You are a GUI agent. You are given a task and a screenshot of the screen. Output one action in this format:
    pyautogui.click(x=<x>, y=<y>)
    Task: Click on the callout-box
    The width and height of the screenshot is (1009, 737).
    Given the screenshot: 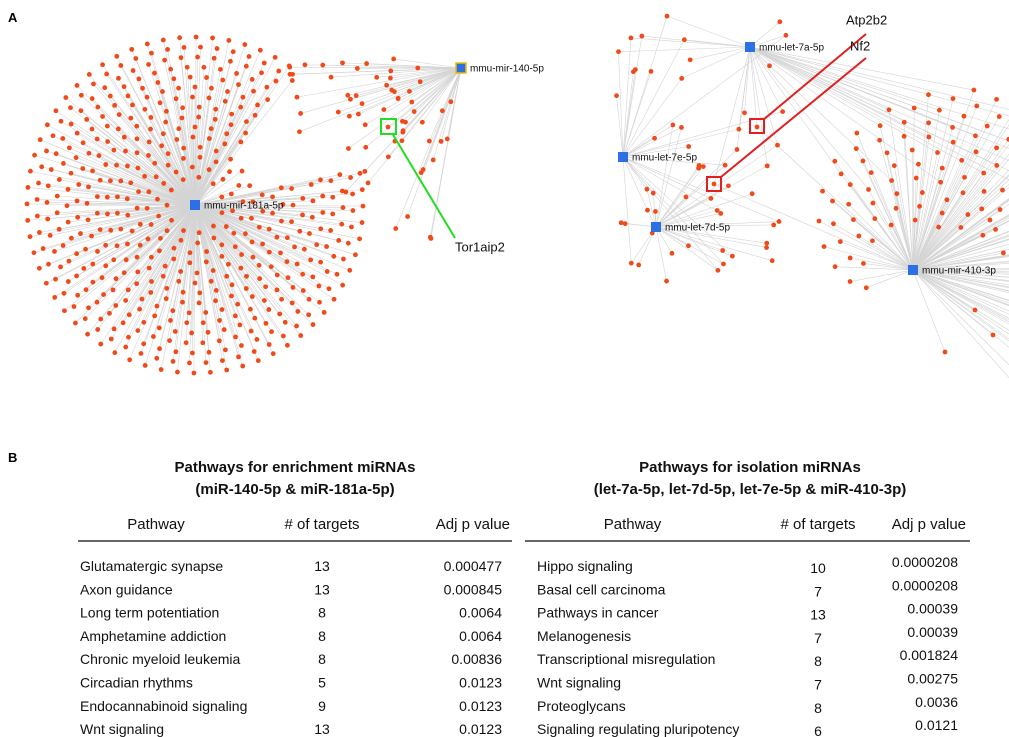 What is the action you would take?
    pyautogui.click(x=388, y=126)
    